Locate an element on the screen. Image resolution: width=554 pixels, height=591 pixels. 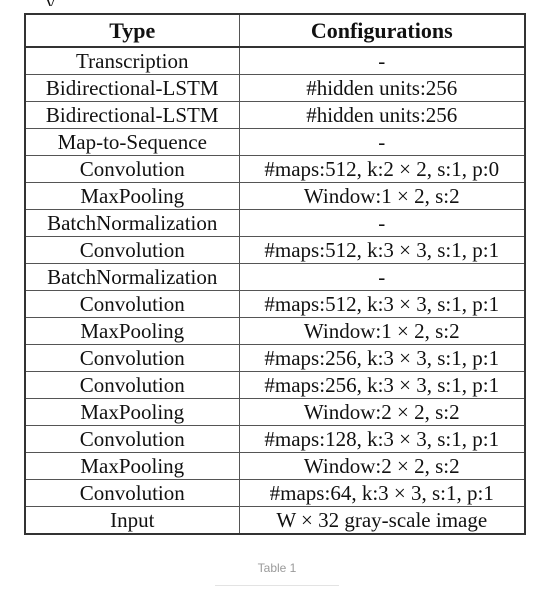
table-row: Convolution #maps:512, k:2 × 2, s:1, p:0 is located at coordinates (275, 169).